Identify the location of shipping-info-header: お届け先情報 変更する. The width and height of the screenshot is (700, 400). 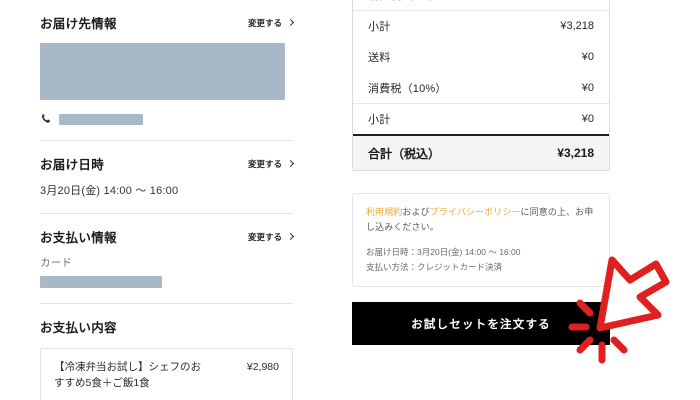
(167, 16).